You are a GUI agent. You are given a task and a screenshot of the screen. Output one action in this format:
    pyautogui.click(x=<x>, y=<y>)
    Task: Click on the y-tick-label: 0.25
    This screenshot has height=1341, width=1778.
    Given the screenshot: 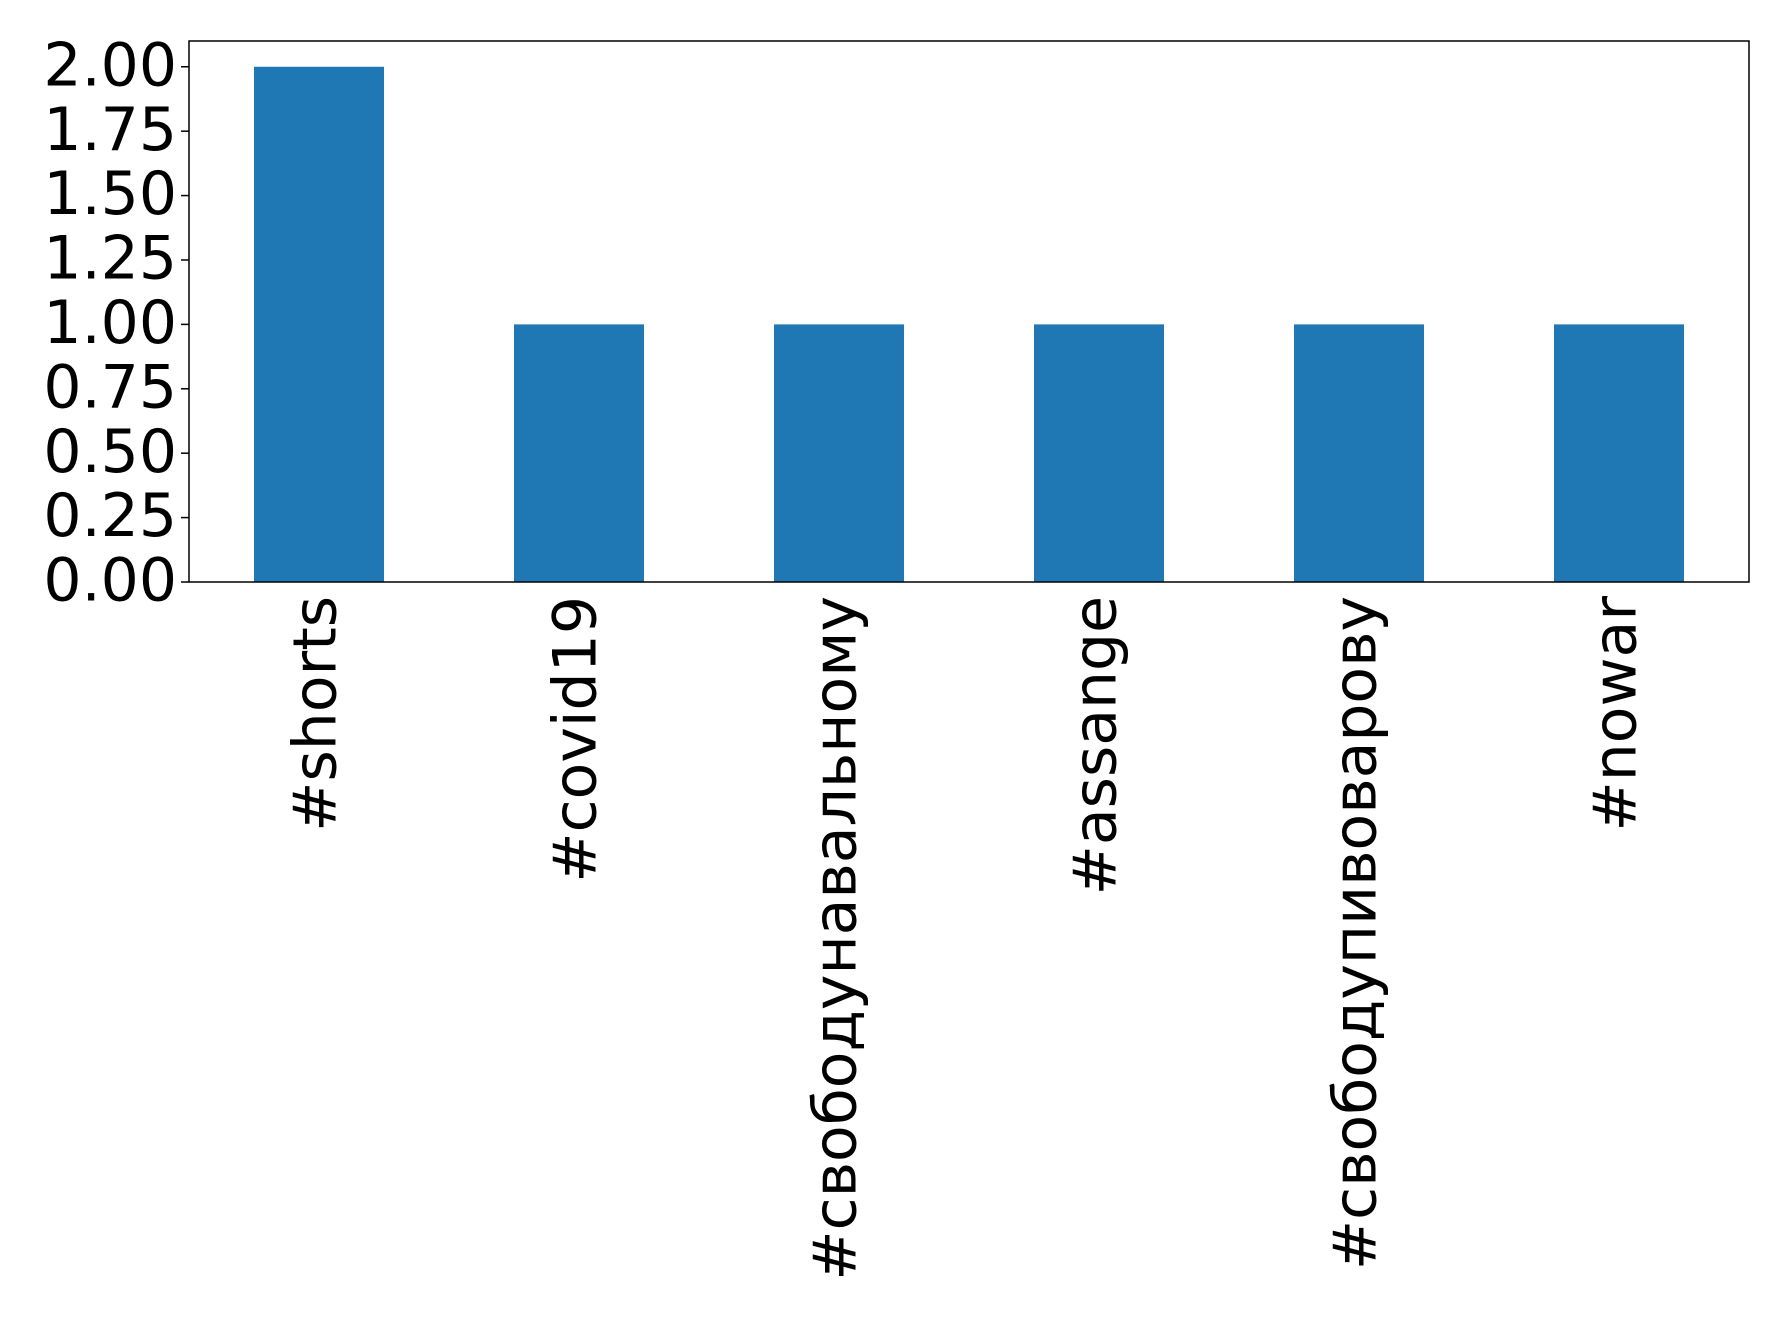 What is the action you would take?
    pyautogui.click(x=110, y=516)
    